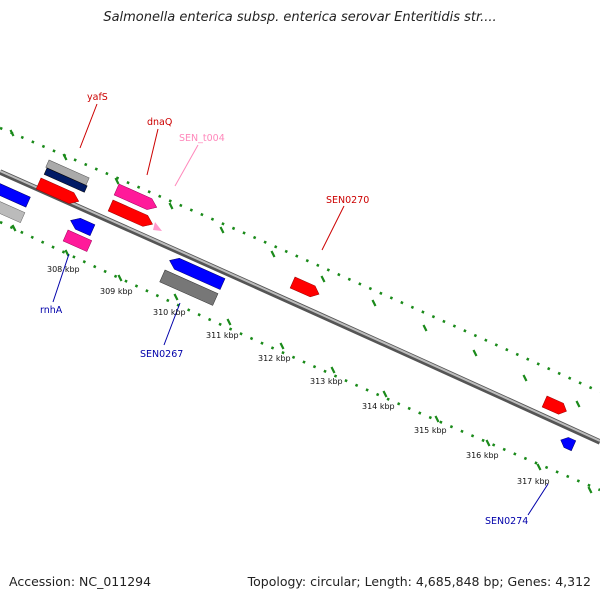 This screenshot has height=600, width=600. What do you see at coordinates (568, 443) in the screenshot?
I see `gene-SEN0274` at bounding box center [568, 443].